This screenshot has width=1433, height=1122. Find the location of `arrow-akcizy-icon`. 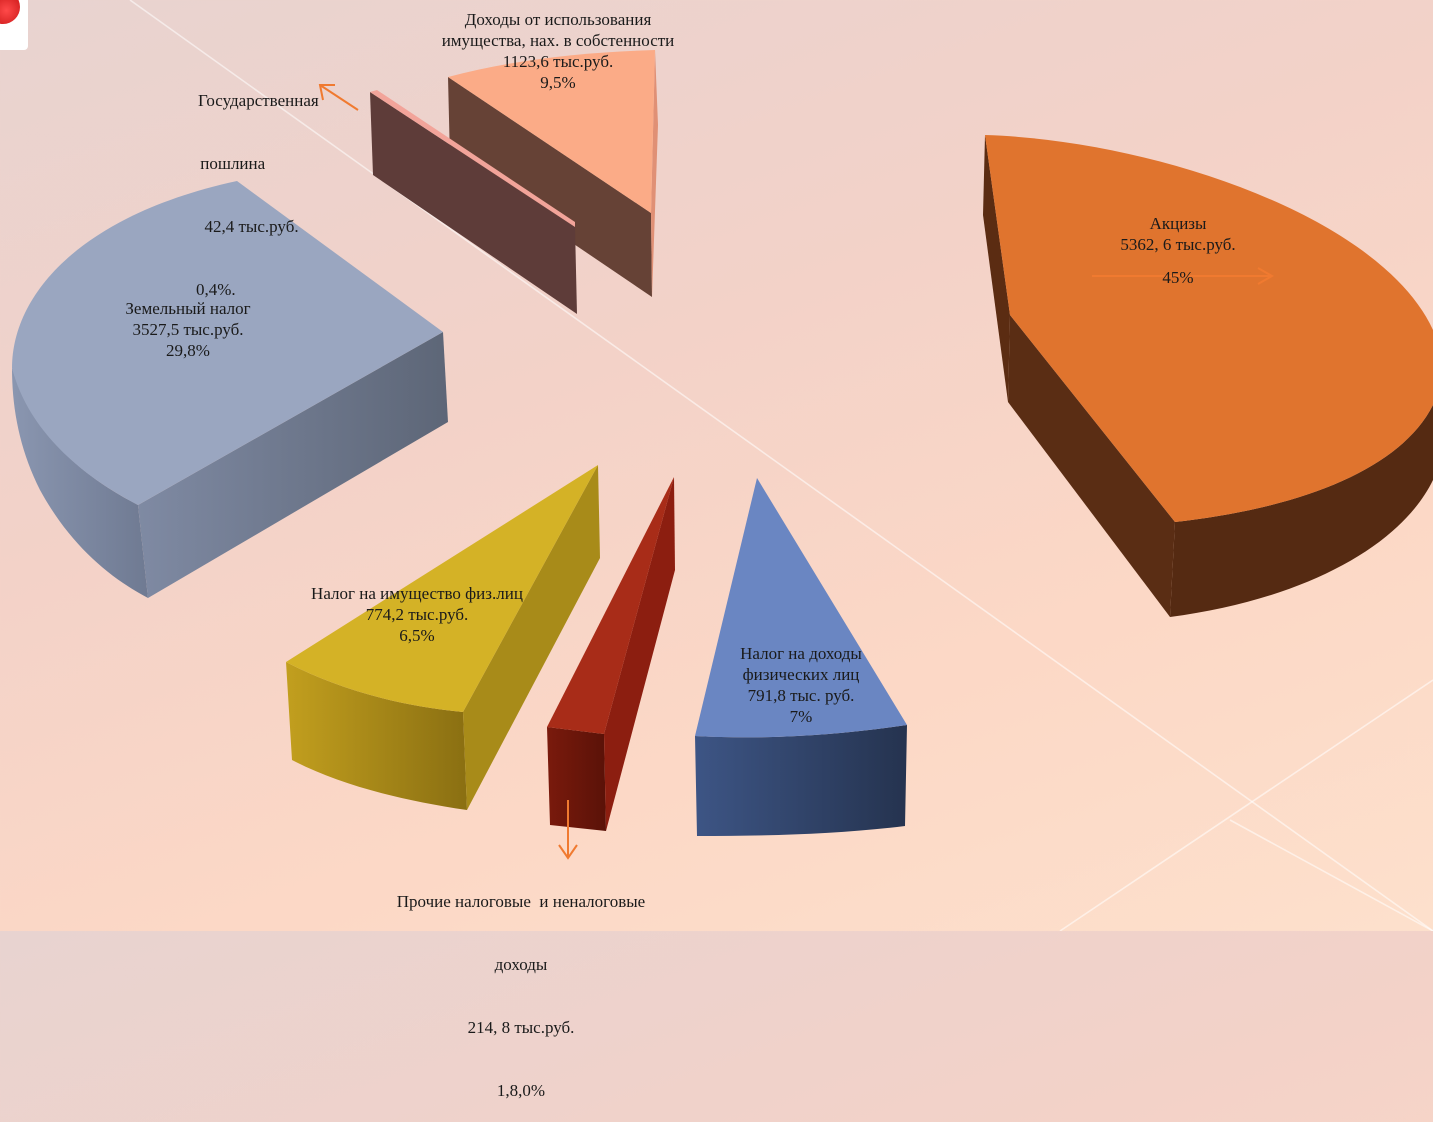

arrow-akcizy-icon is located at coordinates (1183, 276).